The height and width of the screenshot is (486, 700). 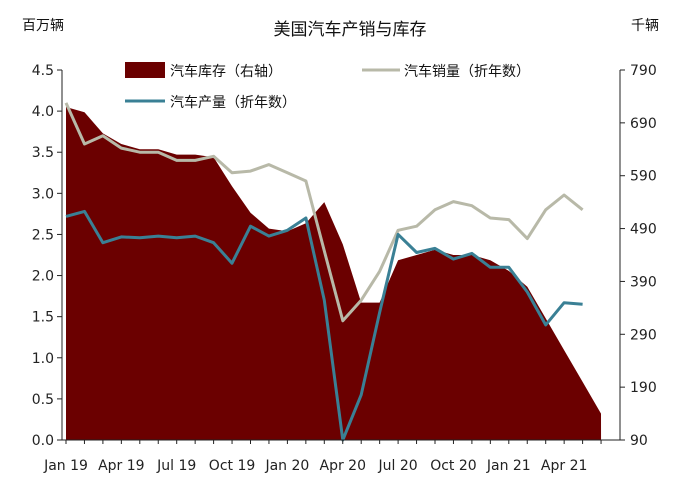 I want to click on legend-label-sales: 汽车销量（折年数）, so click(x=467, y=71).